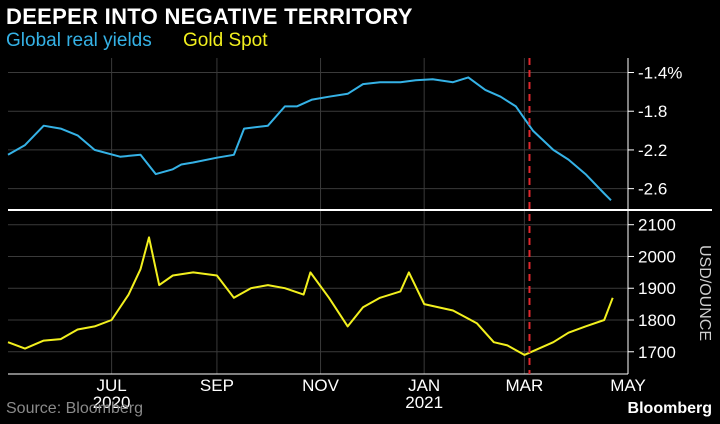 The width and height of the screenshot is (720, 424). I want to click on chart-title: DEEPER INTO NEGATIVE TERRITORY, so click(209, 16).